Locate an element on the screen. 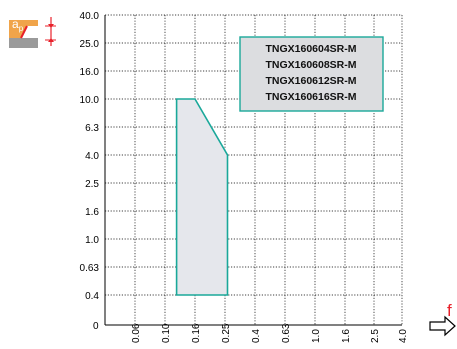 This screenshot has width=457, height=349. y-tick-label: 10.0 is located at coordinates (90, 100).